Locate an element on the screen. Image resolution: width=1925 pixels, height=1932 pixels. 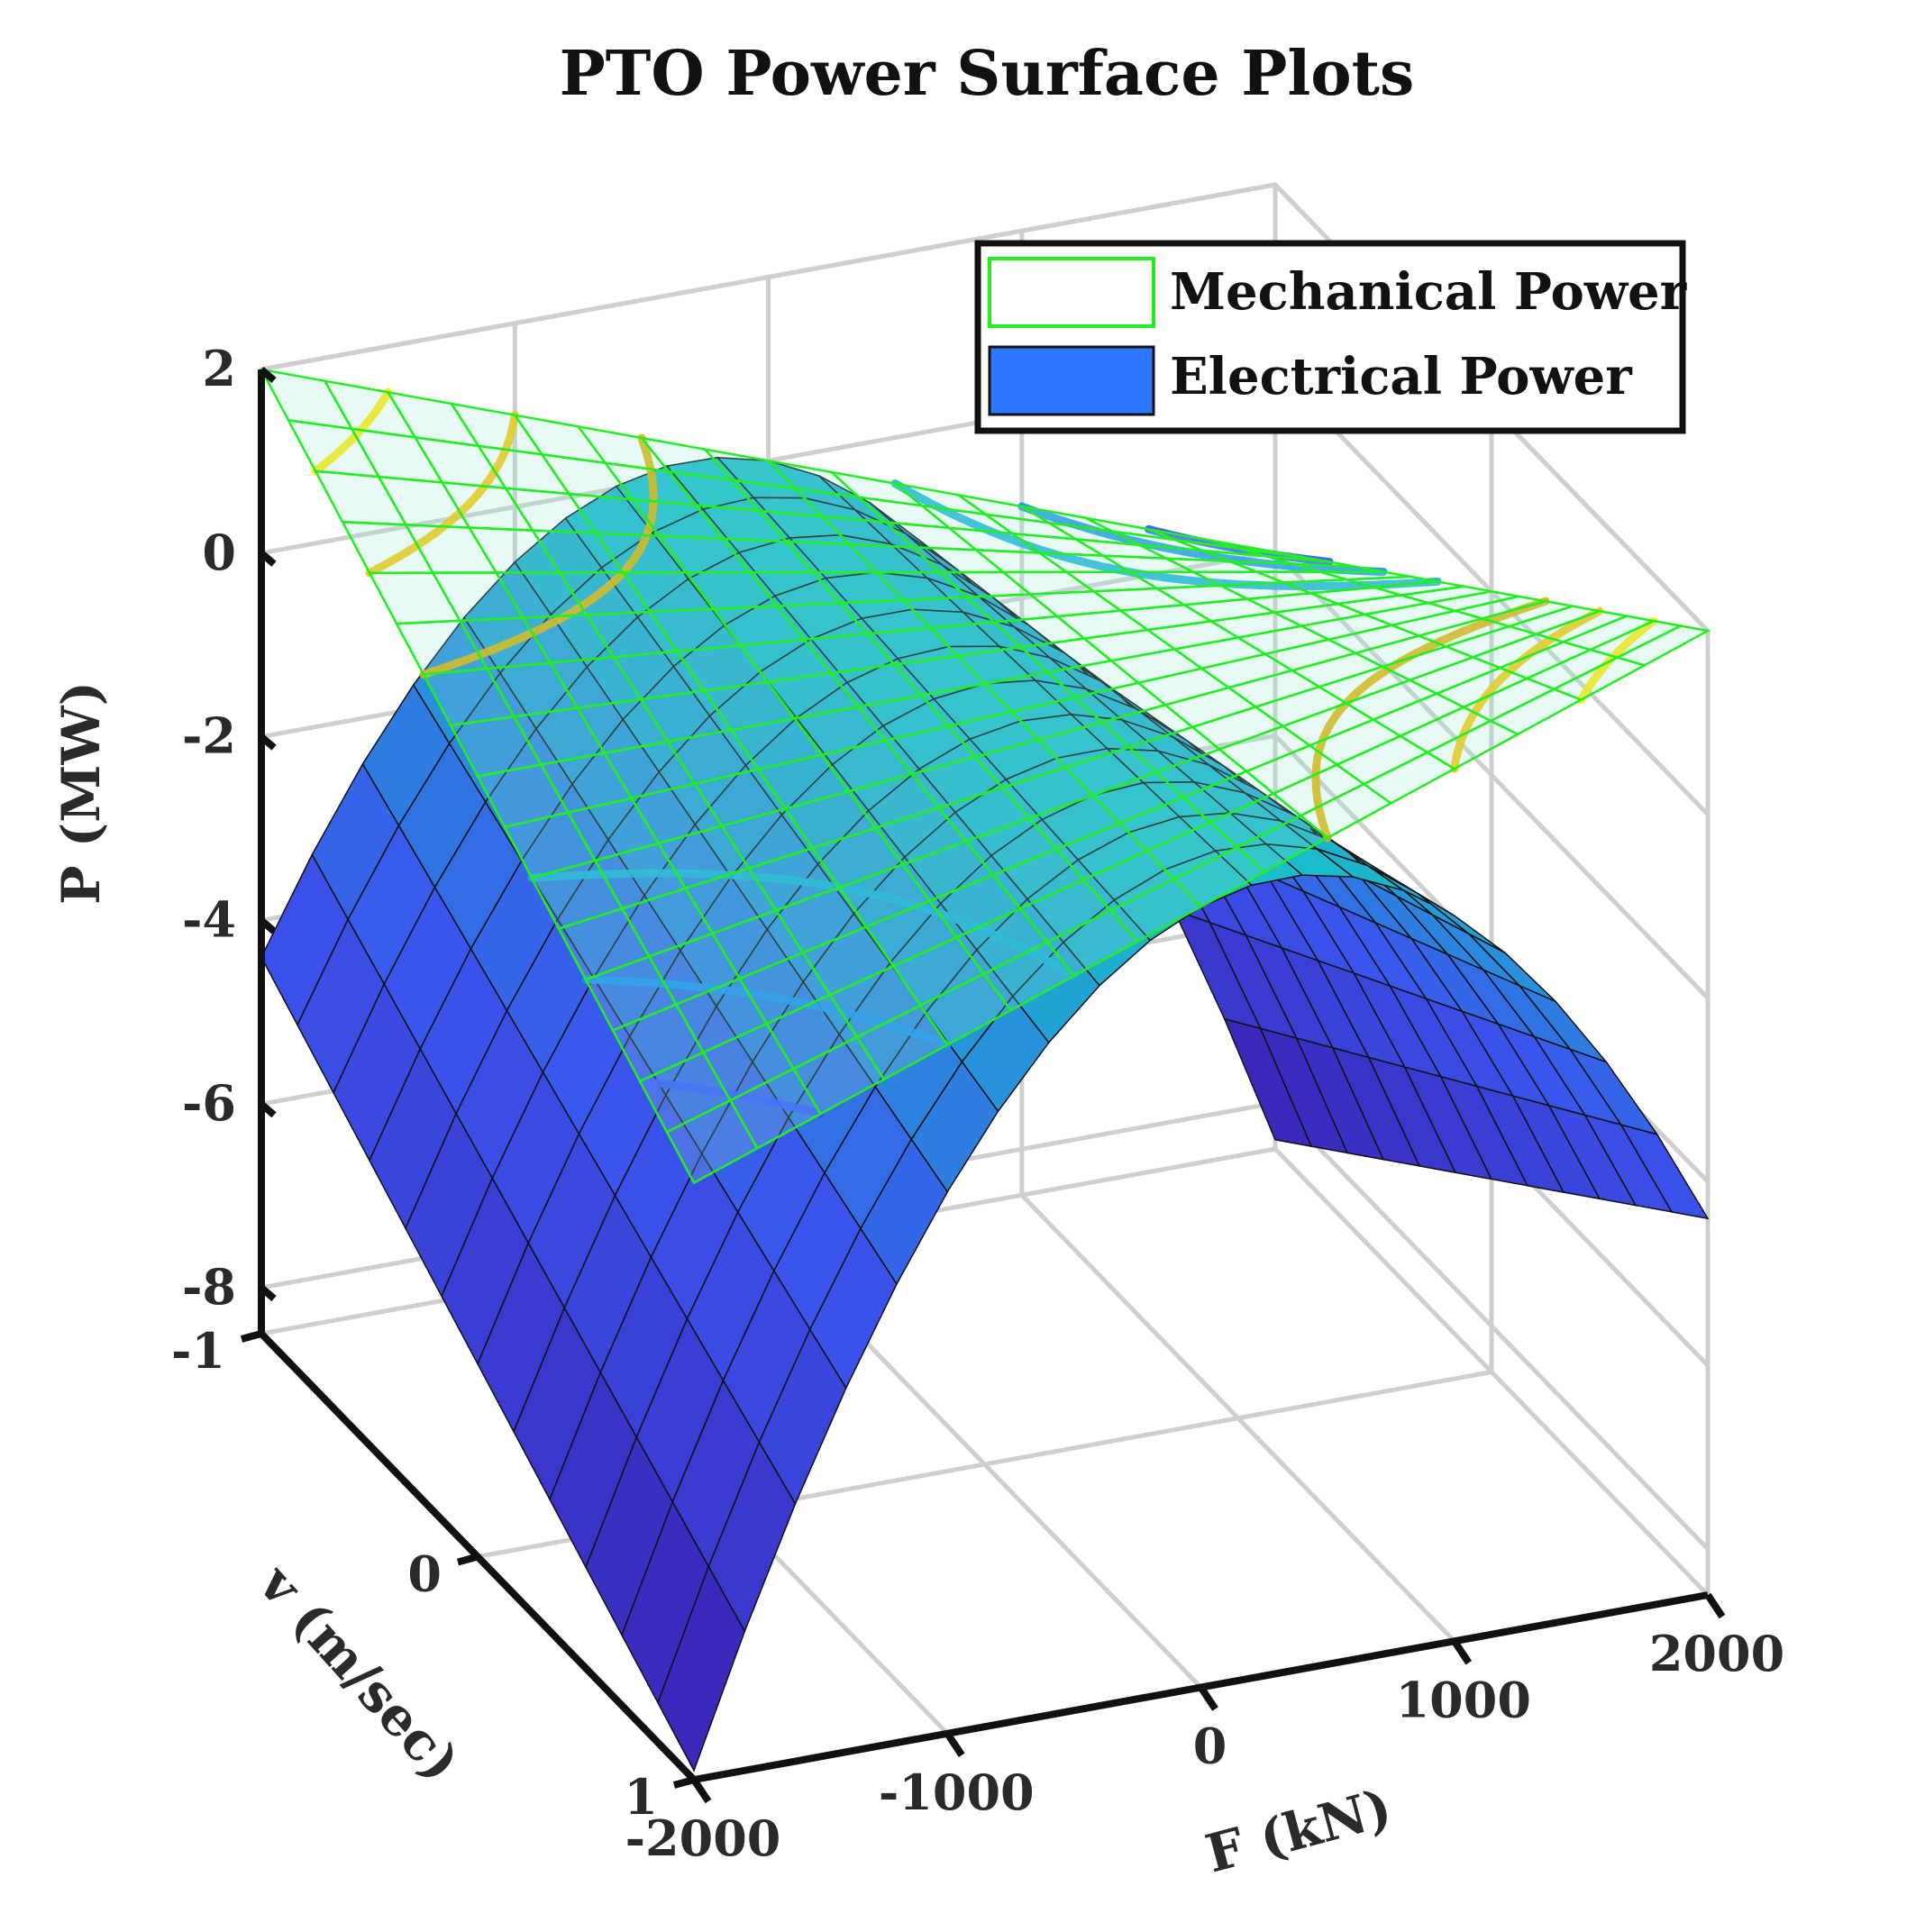
z-tick-label: -6 is located at coordinates (209, 1103).